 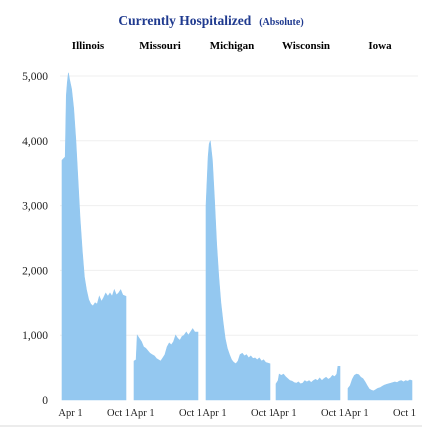 I want to click on chart-title: Currently Hospitalized (Absolute), so click(x=210, y=20).